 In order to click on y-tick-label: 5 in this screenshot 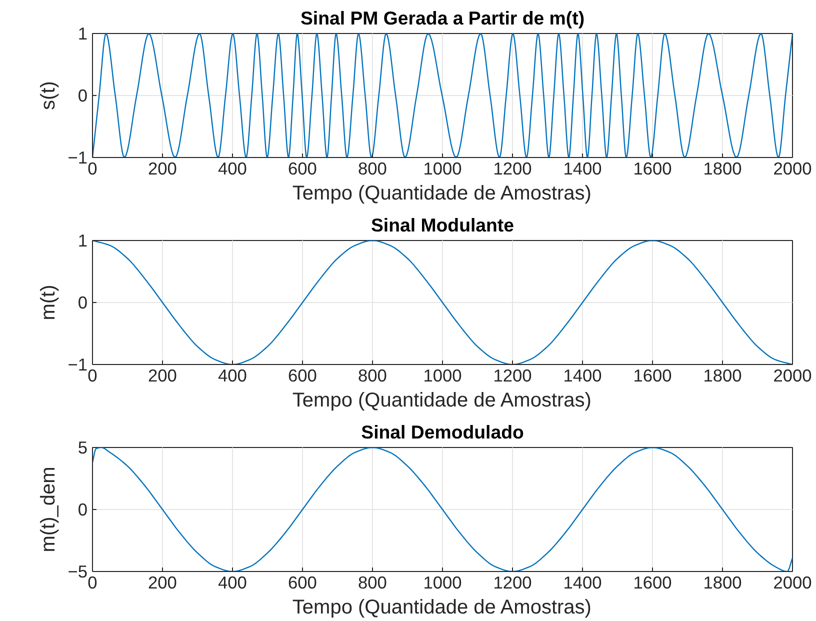, I will do `click(83, 448)`.